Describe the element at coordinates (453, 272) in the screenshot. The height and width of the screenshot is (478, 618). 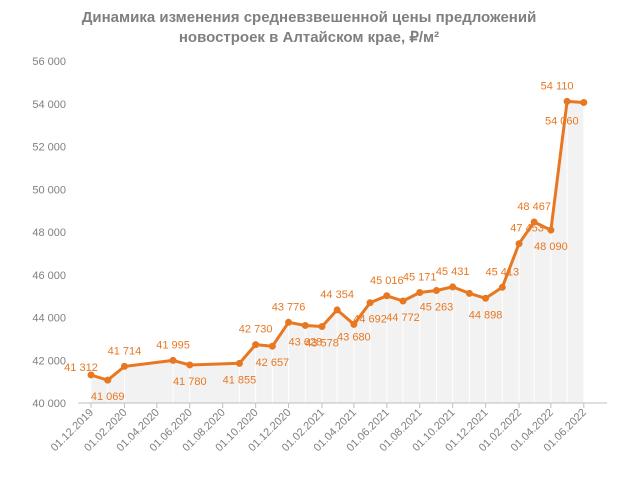
I see `data-label: 45 431` at that location.